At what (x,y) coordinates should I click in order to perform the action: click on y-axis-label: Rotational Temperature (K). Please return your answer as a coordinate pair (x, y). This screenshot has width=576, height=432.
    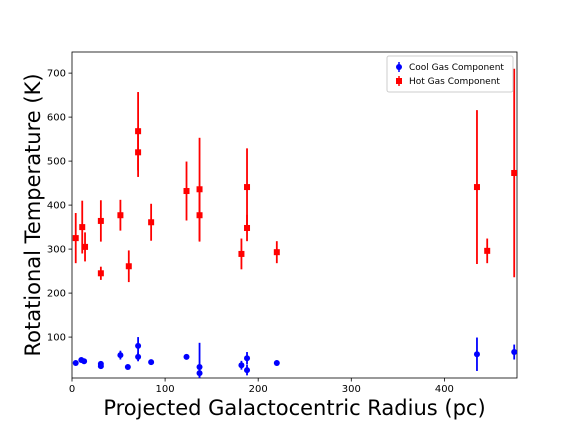
    Looking at the image, I should click on (33, 214).